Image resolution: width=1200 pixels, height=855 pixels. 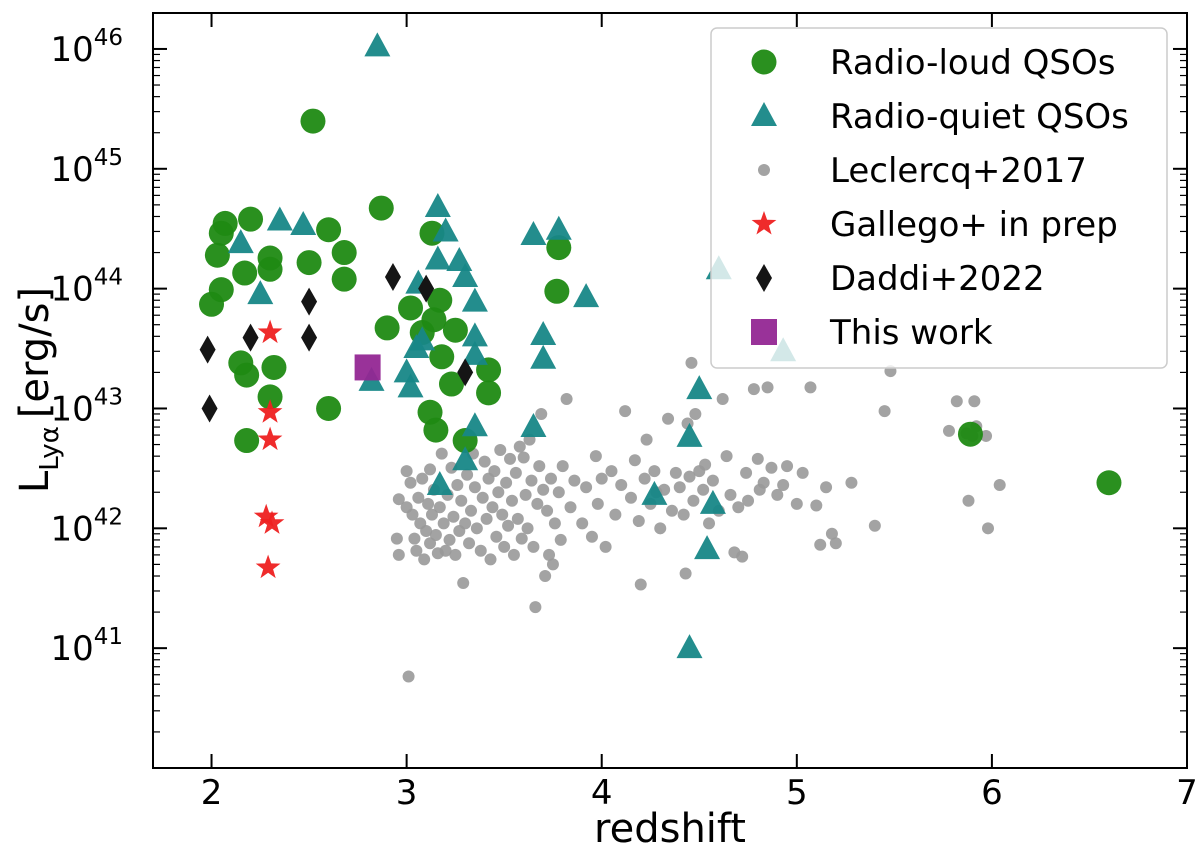 I want to click on legend-label: Gallego+ in prep, so click(x=974, y=225).